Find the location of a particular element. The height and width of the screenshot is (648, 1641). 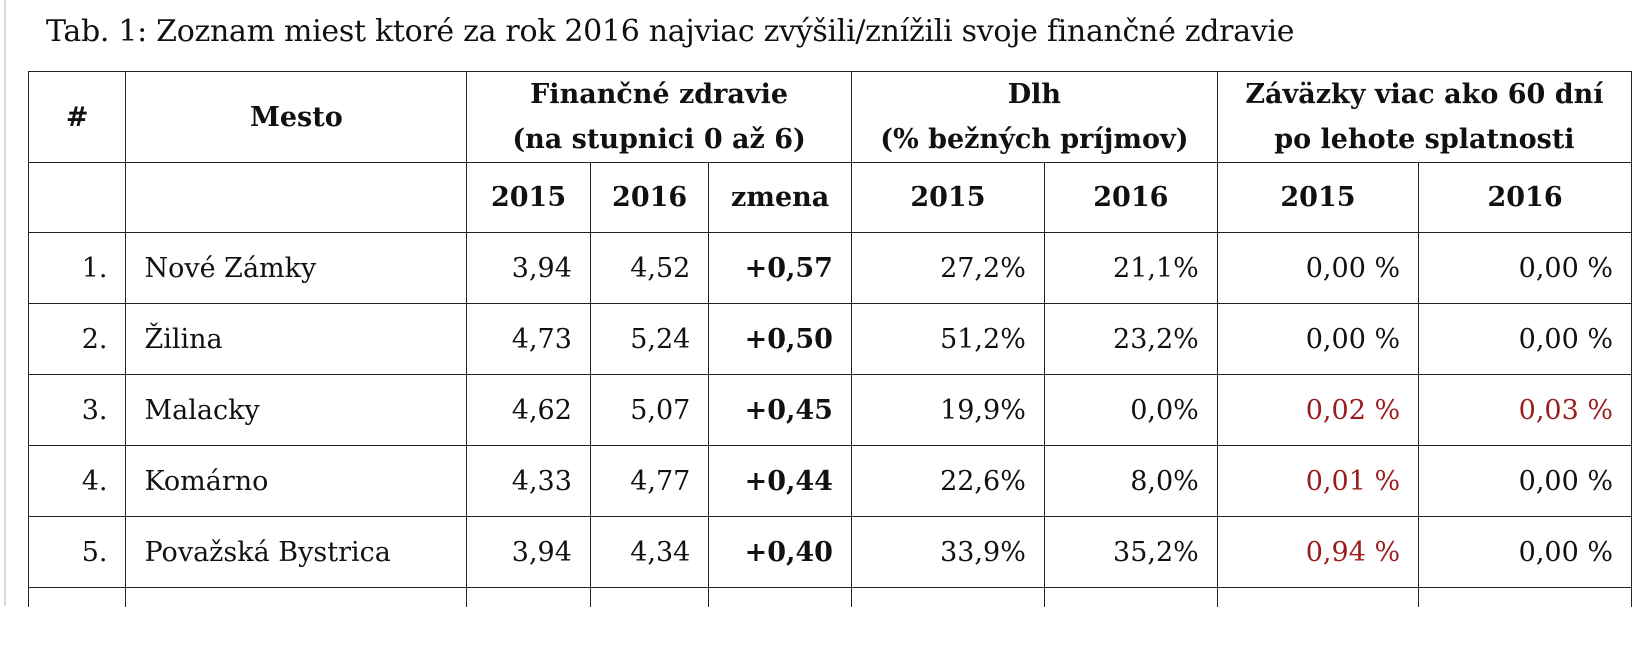

row-liab-2016: 0,03 % is located at coordinates (1525, 410).